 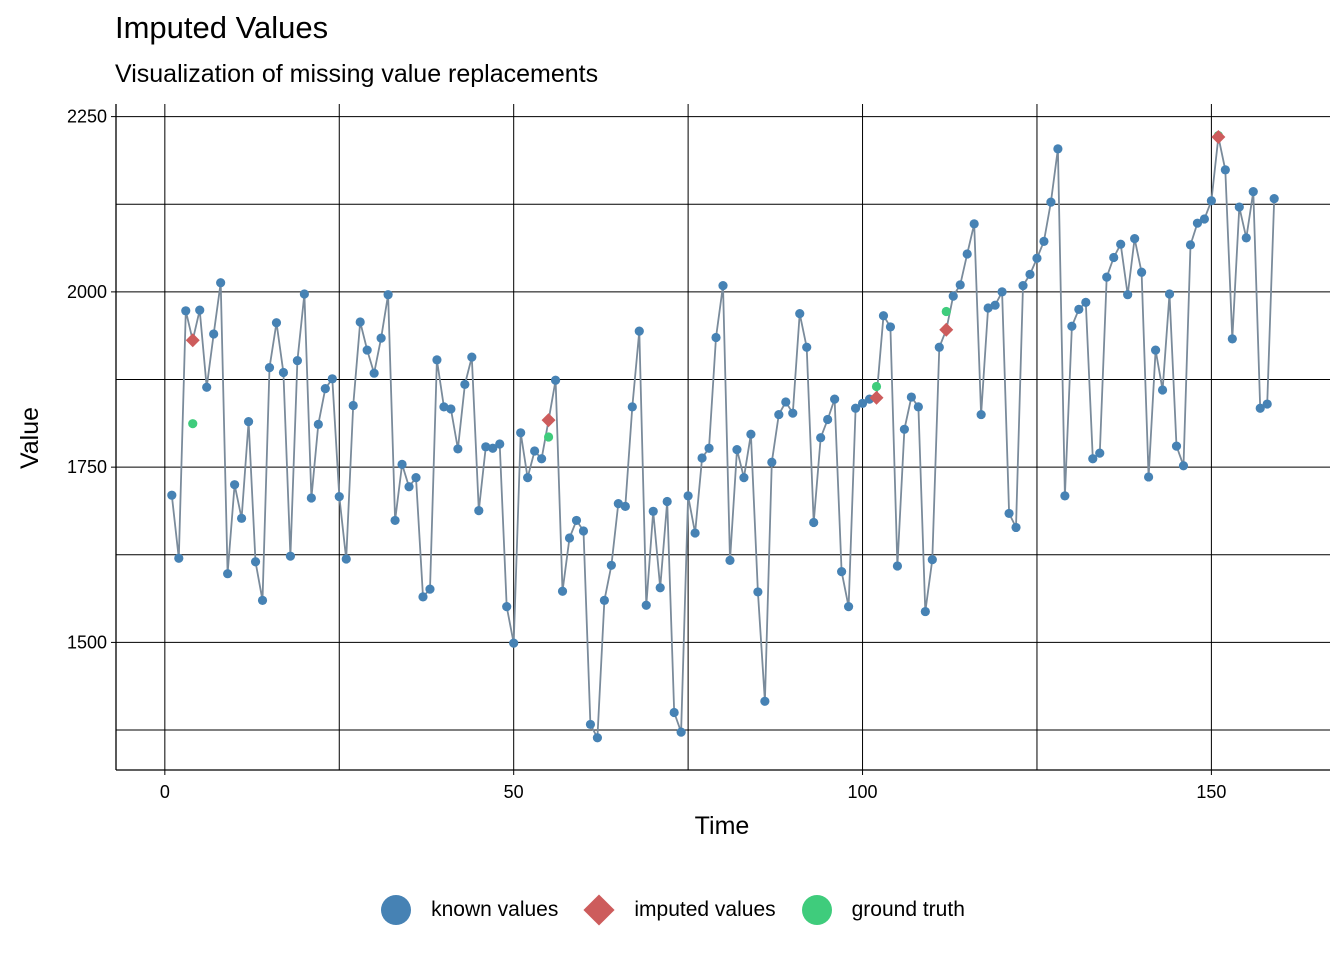 I want to click on x-tick-label: 50, so click(x=514, y=792).